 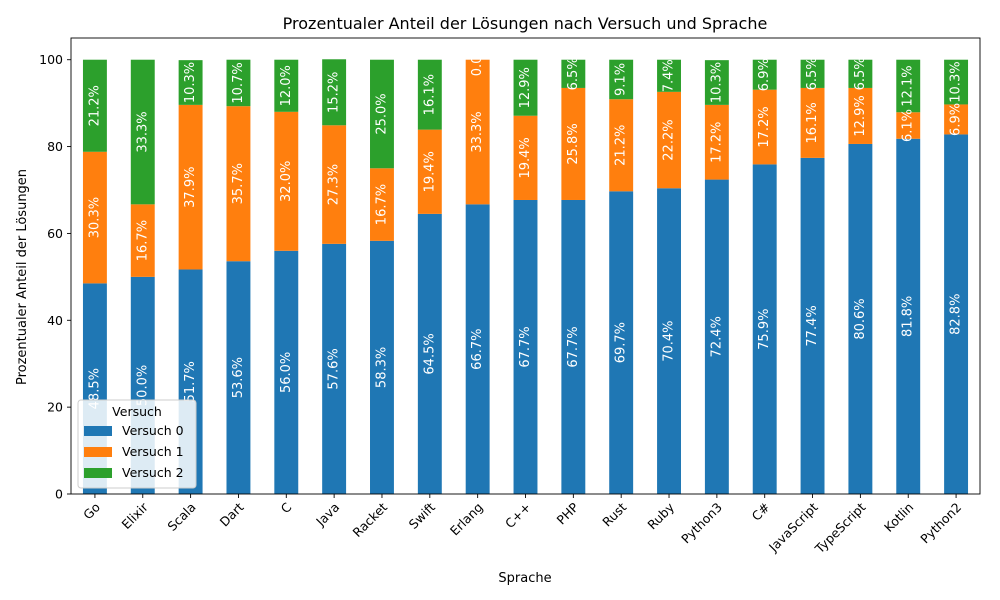 I want to click on bar-series2-javascript, so click(x=812, y=73).